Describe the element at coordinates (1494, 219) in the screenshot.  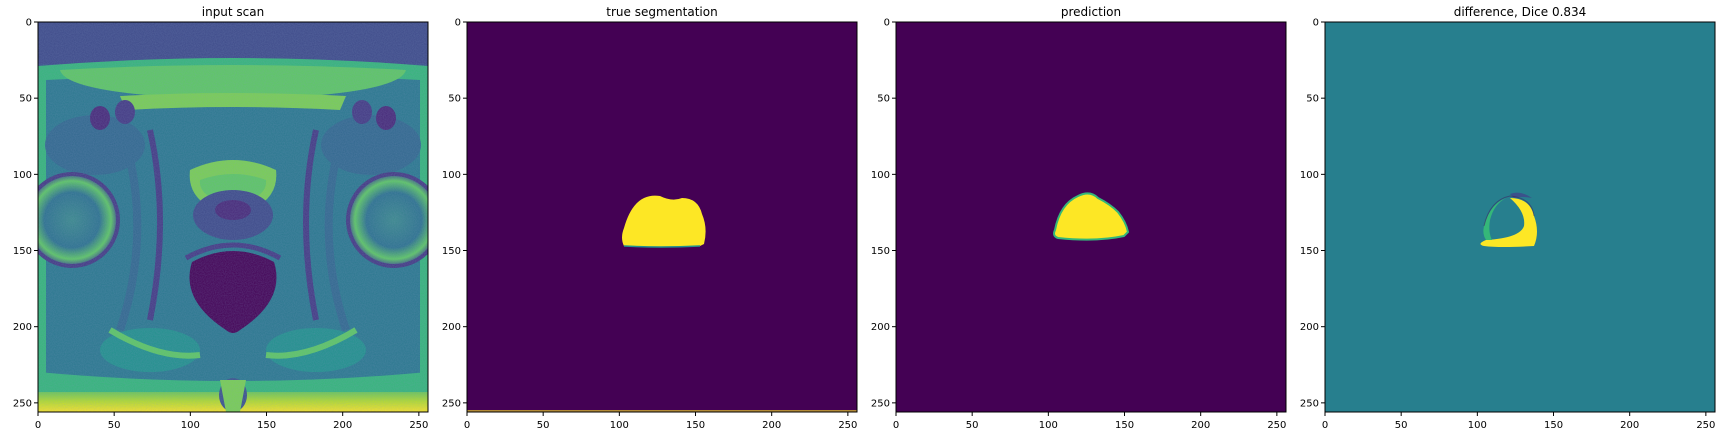
I see `difference-edge` at that location.